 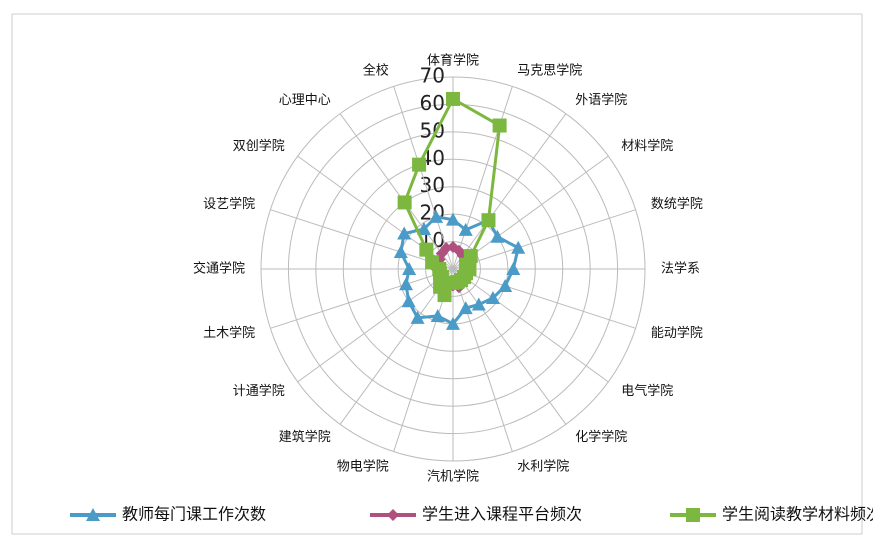 What do you see at coordinates (601, 437) in the screenshot?
I see `category-label: 化学学院` at bounding box center [601, 437].